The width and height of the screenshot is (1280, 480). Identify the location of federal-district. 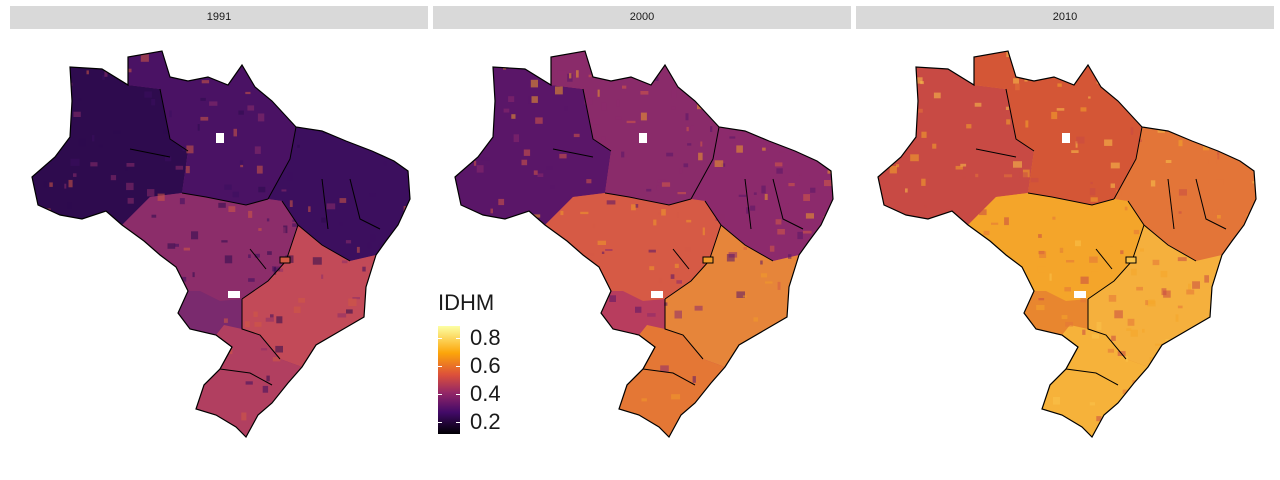
(1131, 260).